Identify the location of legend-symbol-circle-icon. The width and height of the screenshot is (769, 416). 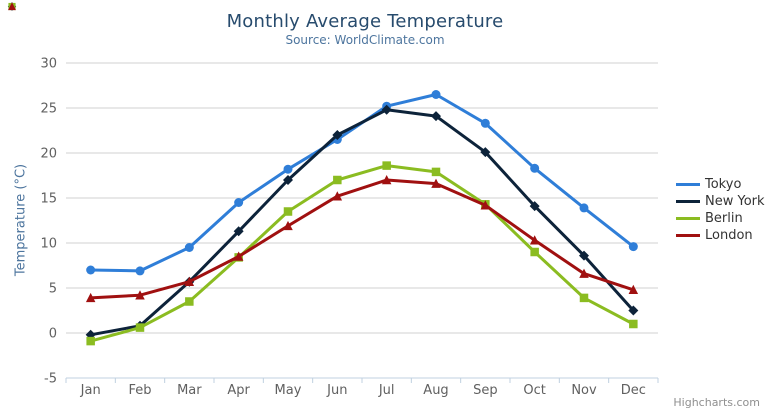
(688, 184).